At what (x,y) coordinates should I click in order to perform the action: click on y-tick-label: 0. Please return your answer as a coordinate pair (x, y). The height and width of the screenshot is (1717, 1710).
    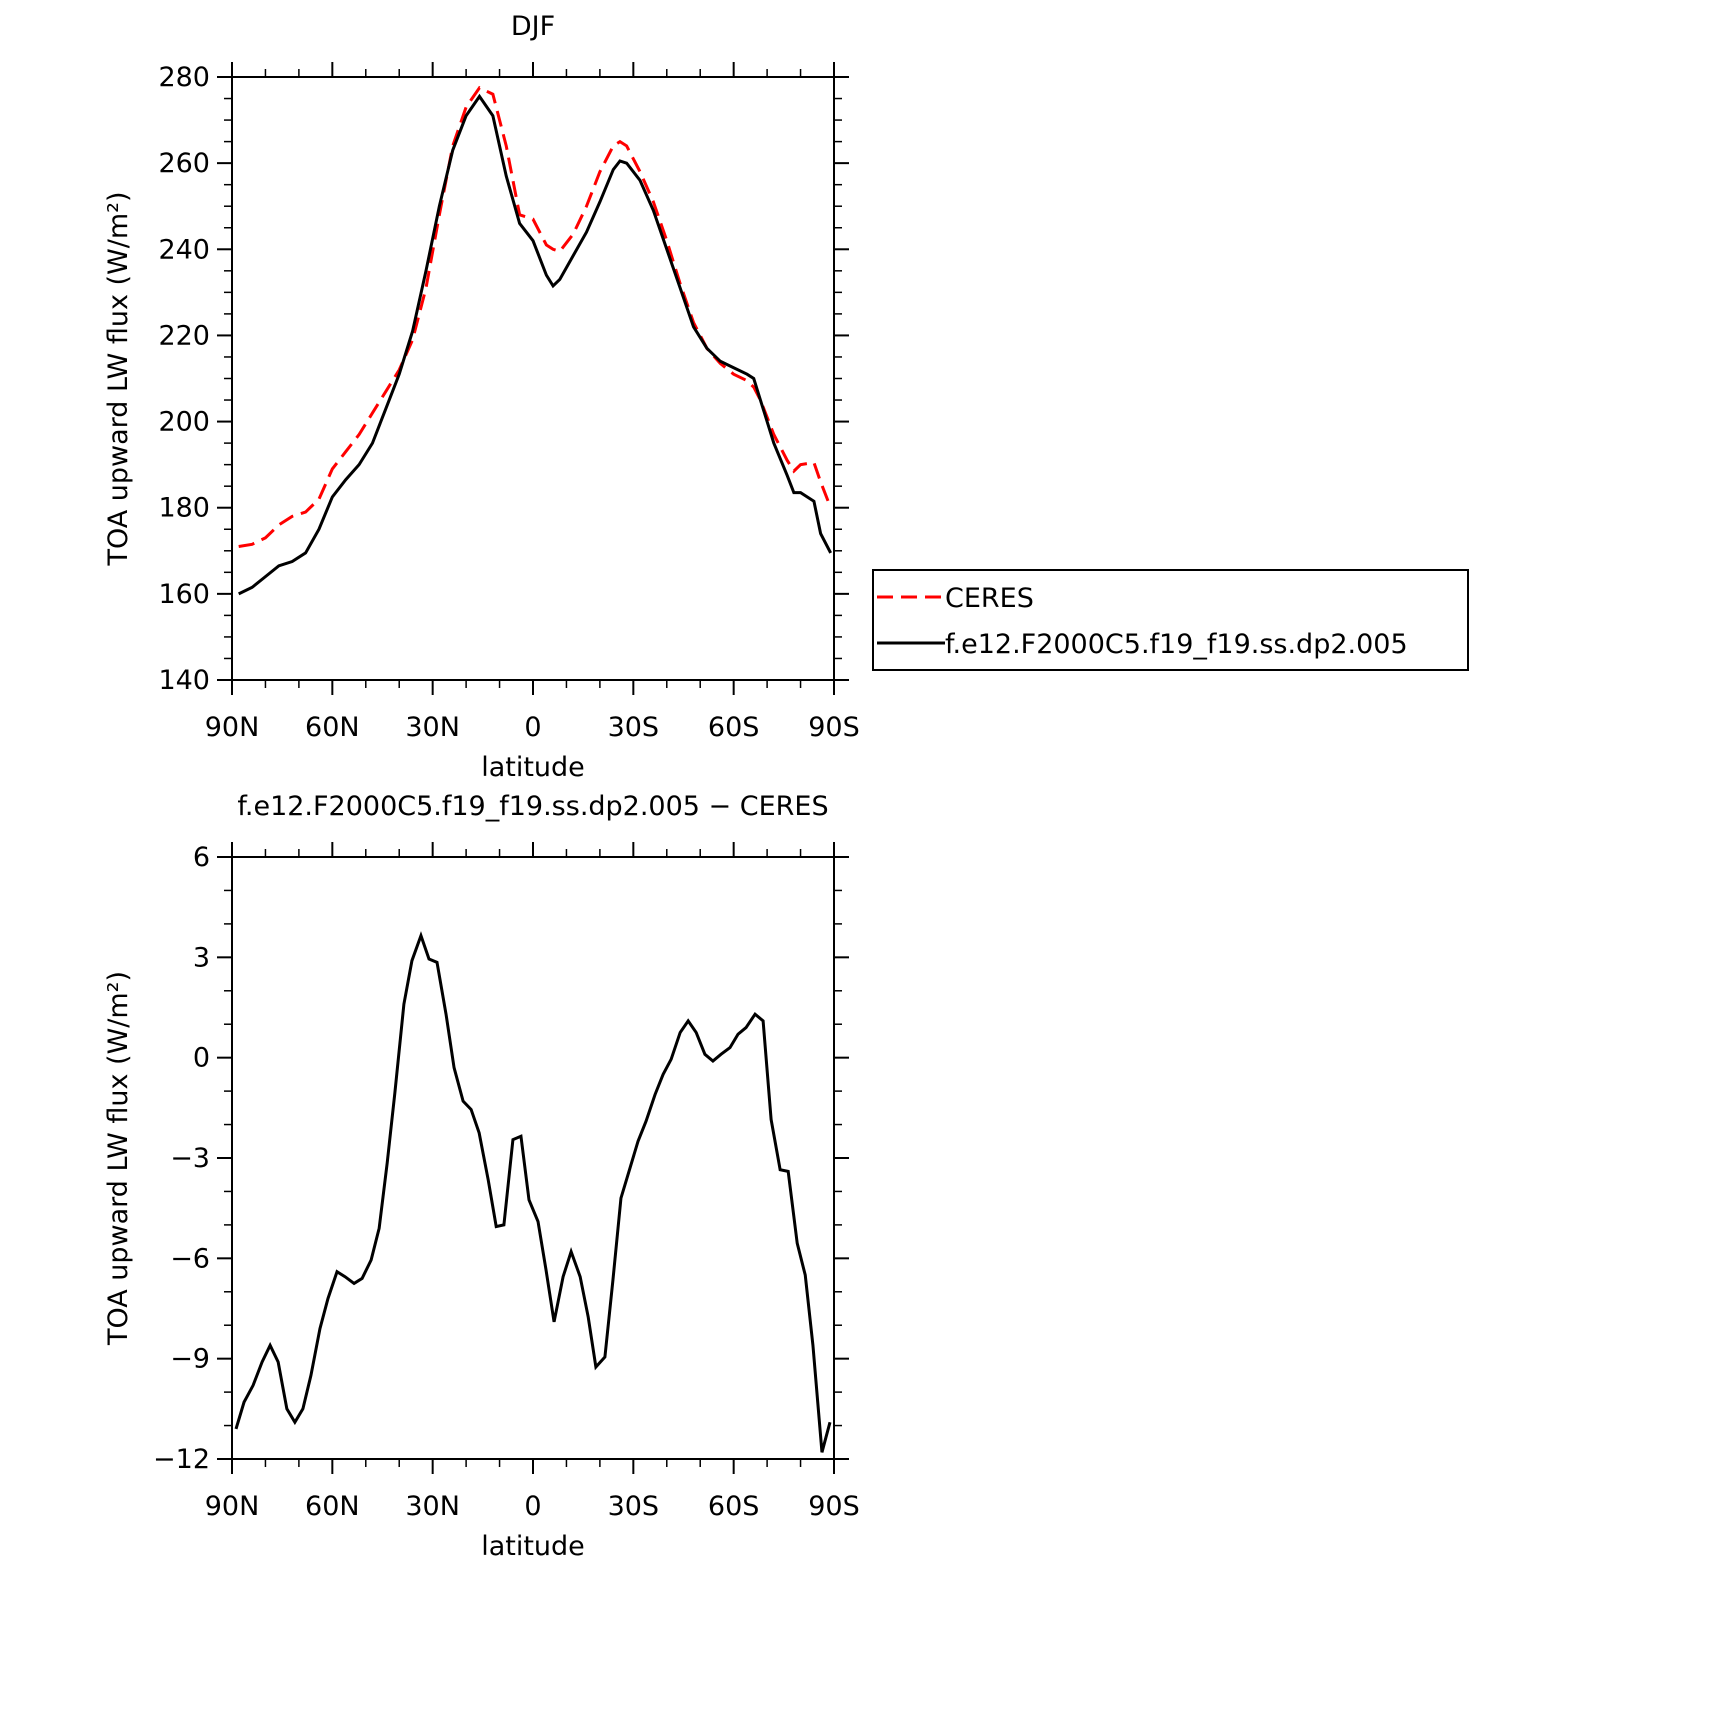
    Looking at the image, I should click on (201, 1058).